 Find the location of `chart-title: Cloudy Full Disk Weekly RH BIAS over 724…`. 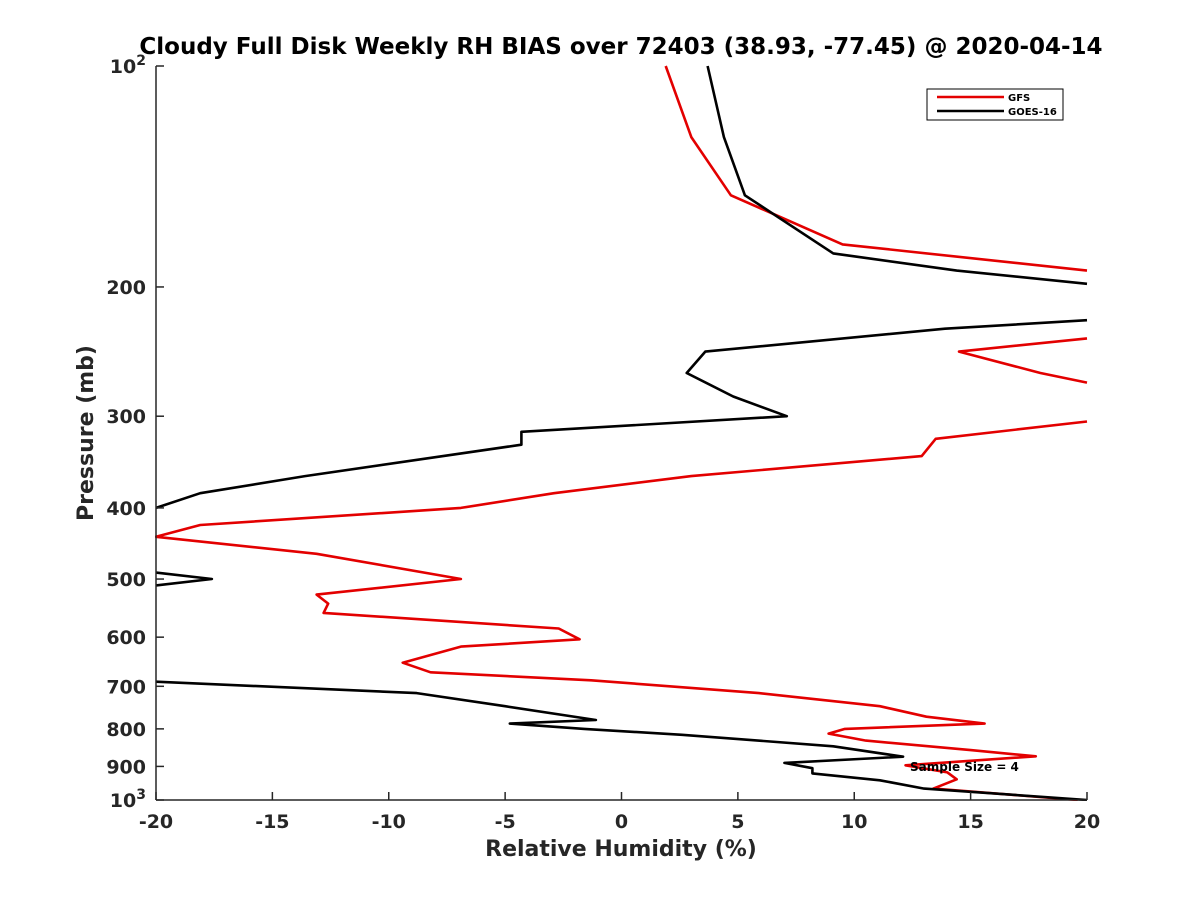

chart-title: Cloudy Full Disk Weekly RH BIAS over 724… is located at coordinates (620, 47).